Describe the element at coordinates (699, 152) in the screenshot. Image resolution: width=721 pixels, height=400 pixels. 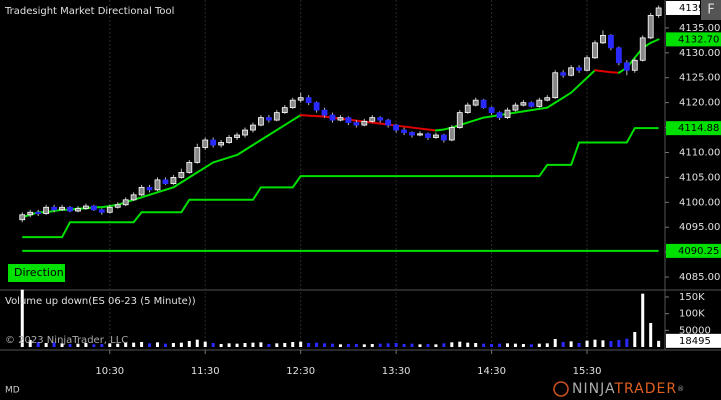
I see `y-tick-label: 4110.00` at that location.